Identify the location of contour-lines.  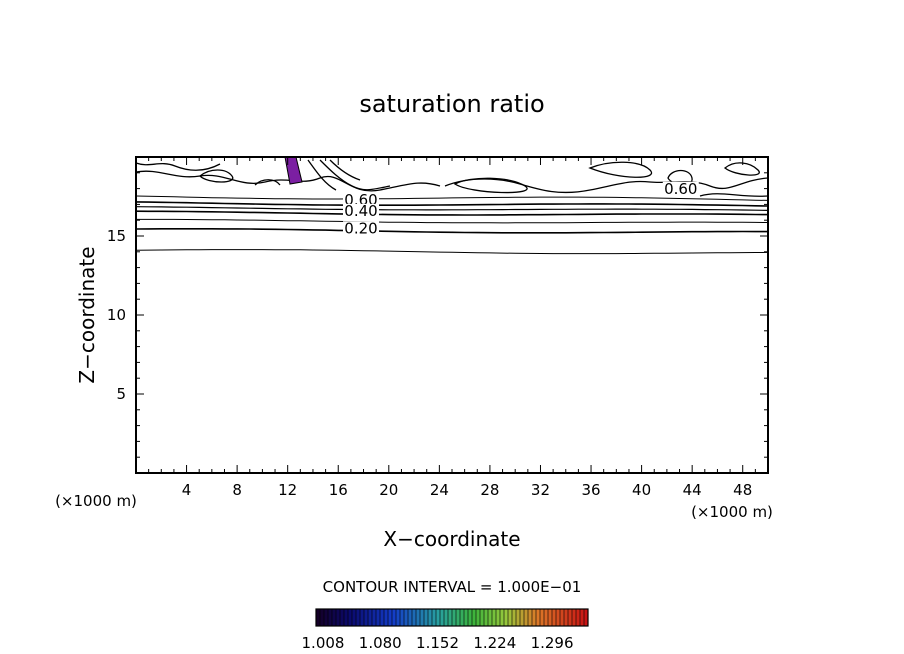
(452, 205).